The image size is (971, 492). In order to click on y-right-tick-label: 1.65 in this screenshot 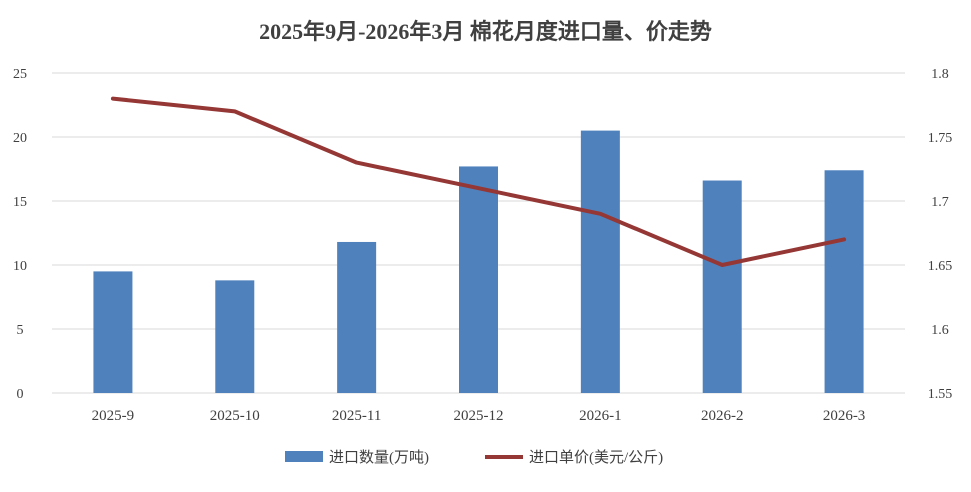, I will do `click(940, 266)`.